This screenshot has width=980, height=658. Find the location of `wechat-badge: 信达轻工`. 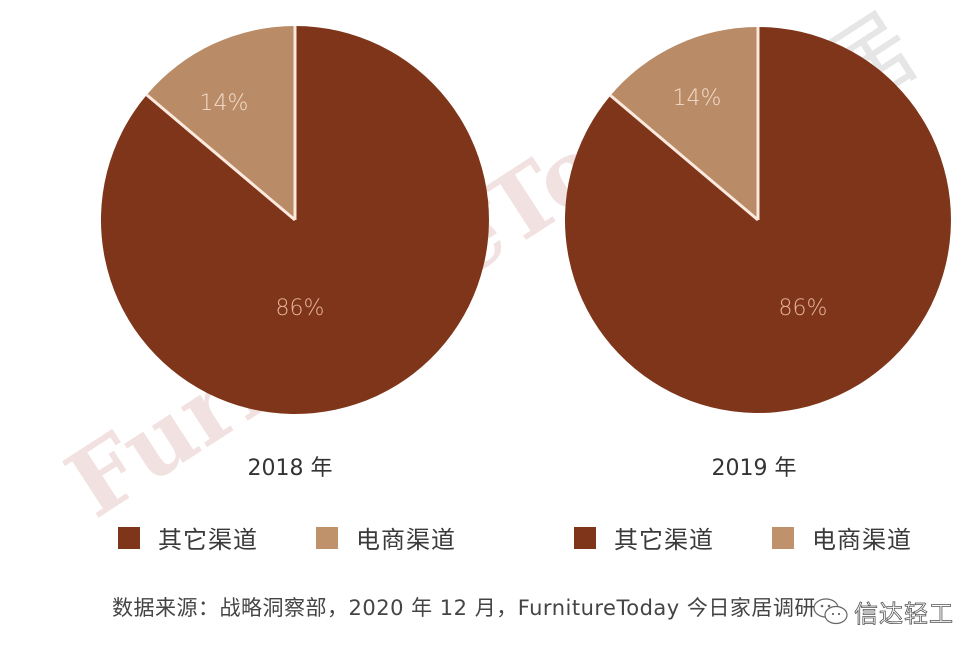

wechat-badge: 信达轻工 is located at coordinates (883, 611).